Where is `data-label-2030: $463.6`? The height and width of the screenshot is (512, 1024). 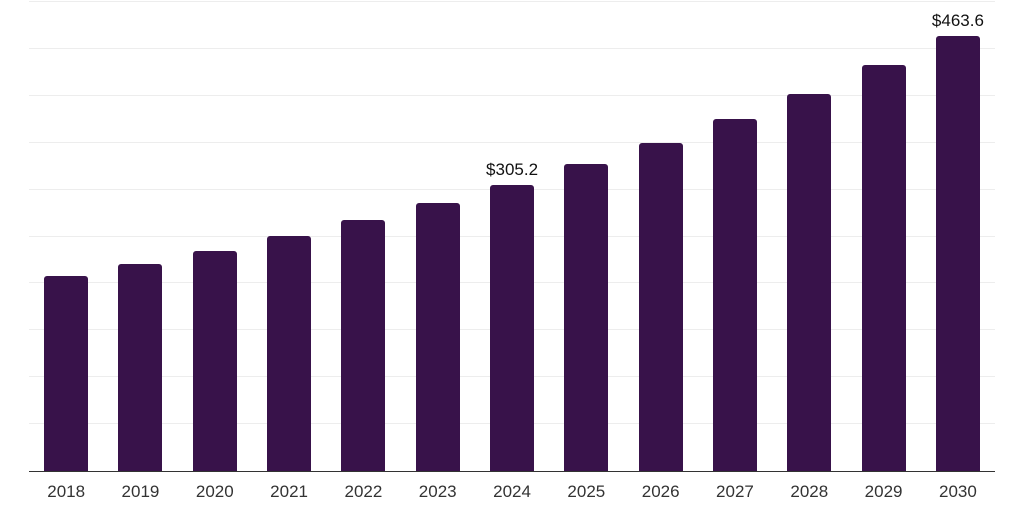
data-label-2030: $463.6 is located at coordinates (957, 21).